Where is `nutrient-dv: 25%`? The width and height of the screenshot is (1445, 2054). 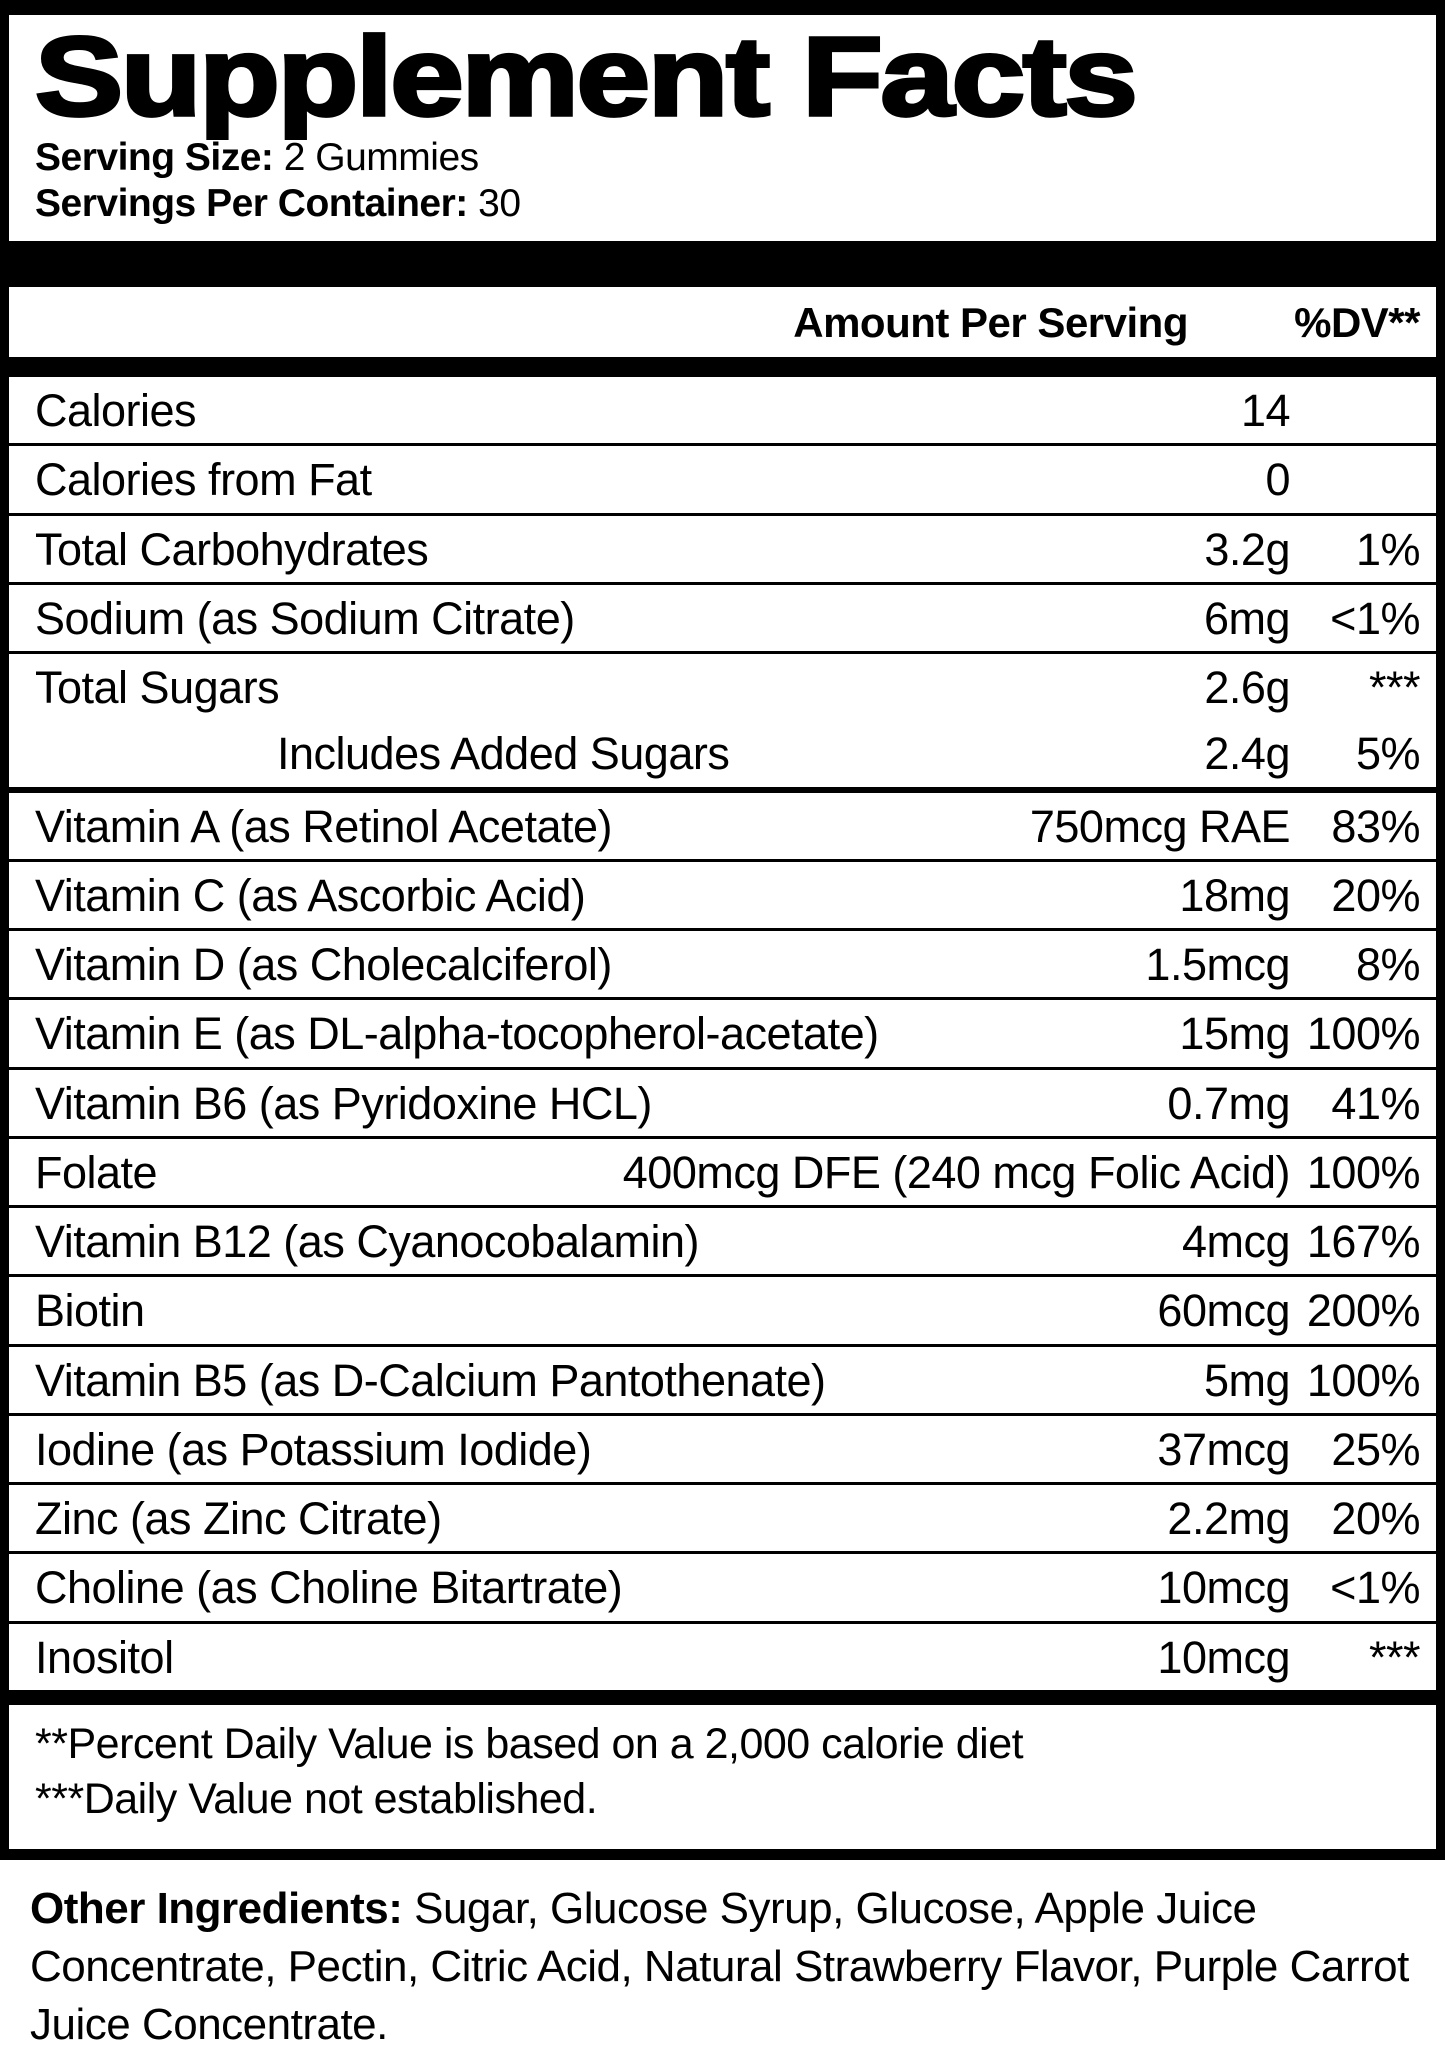
nutrient-dv: 25% is located at coordinates (1375, 1449).